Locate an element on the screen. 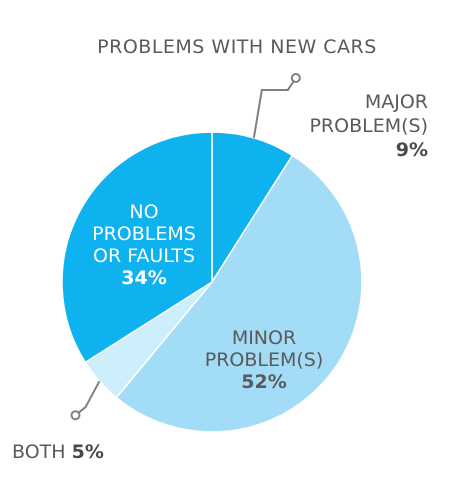 The width and height of the screenshot is (474, 493). label-major-problems: MAJOR PROBLEM(S) 9% is located at coordinates (368, 126).